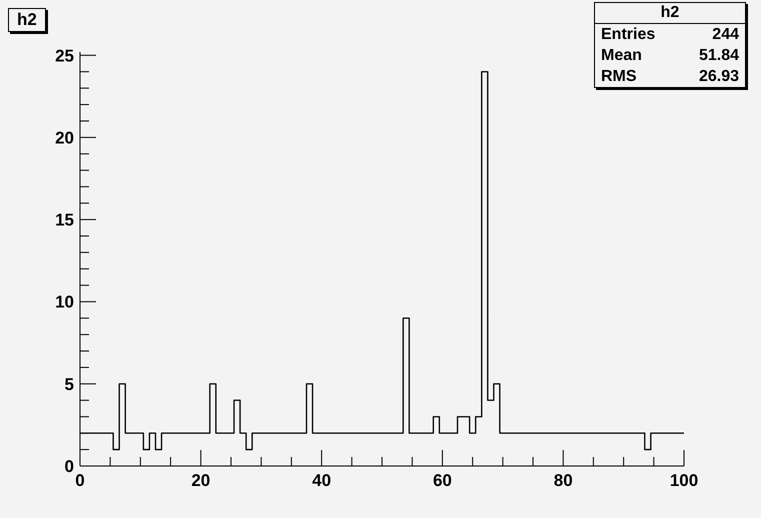  I want to click on text: h2, so click(670, 13).